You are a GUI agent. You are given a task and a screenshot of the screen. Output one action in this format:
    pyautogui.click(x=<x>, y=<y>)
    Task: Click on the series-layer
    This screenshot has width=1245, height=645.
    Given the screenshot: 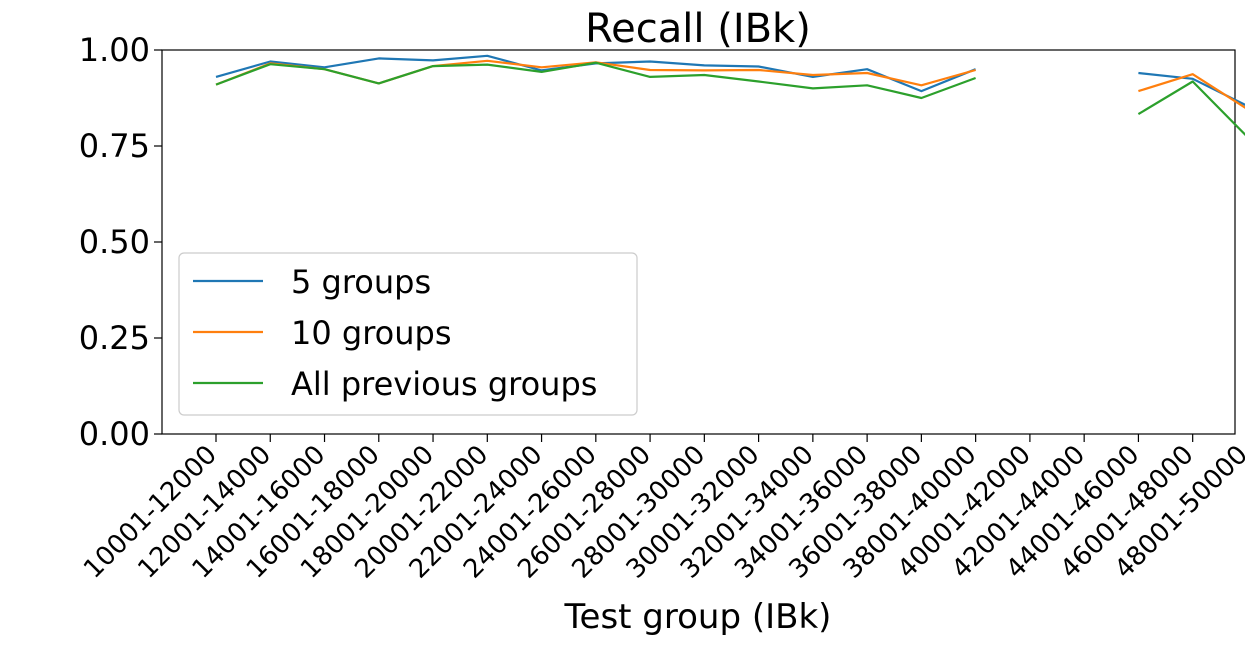 What is the action you would take?
    pyautogui.click(x=730, y=95)
    